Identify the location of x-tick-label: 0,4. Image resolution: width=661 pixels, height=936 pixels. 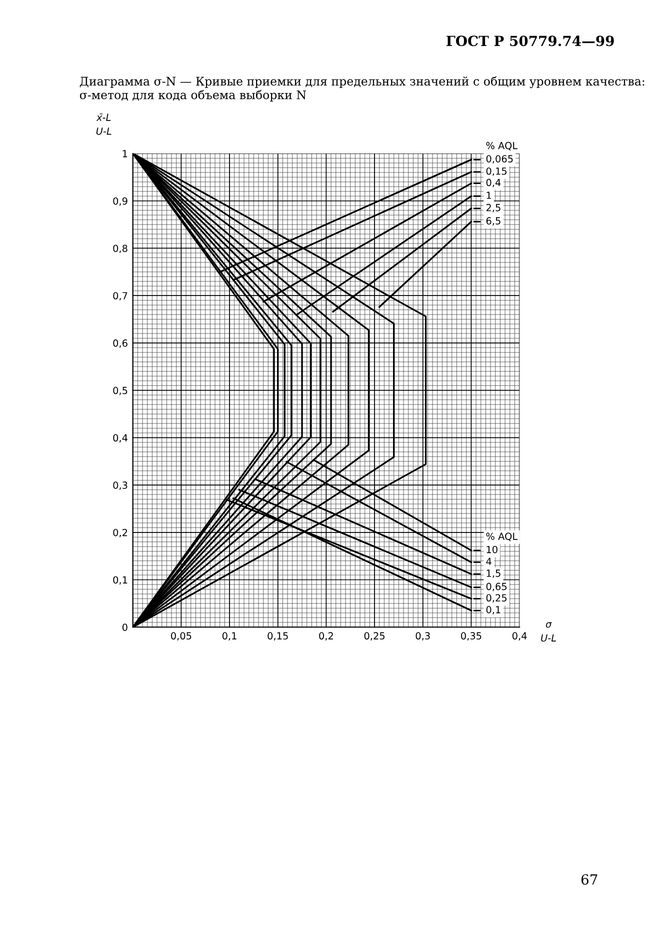
(519, 636).